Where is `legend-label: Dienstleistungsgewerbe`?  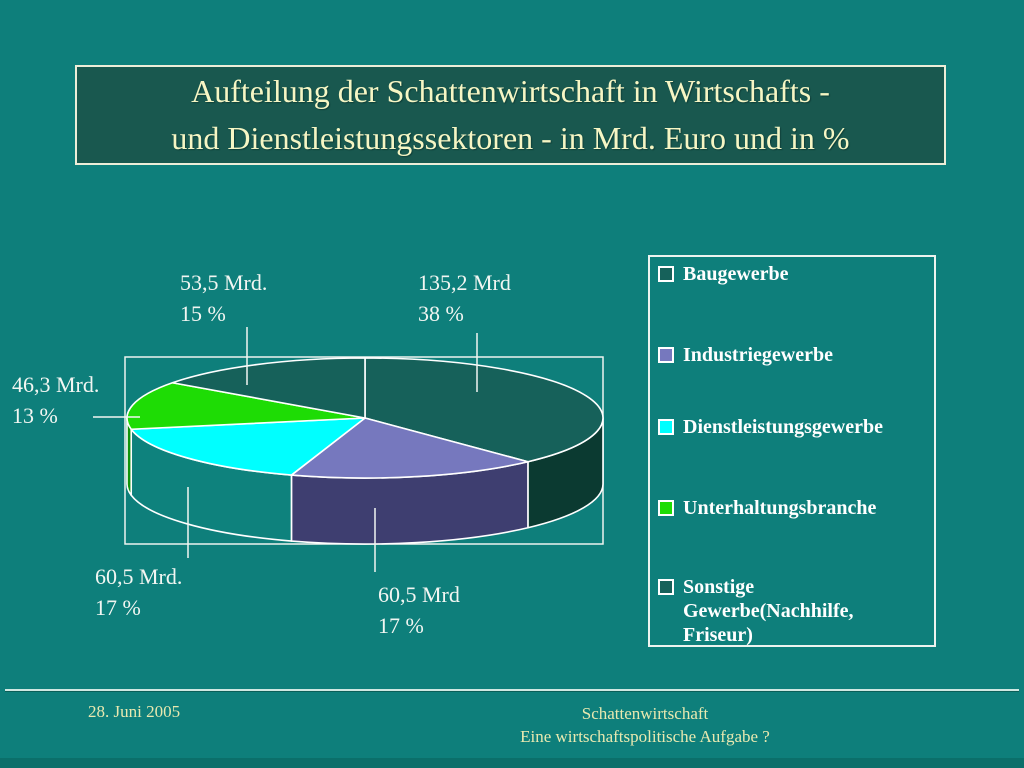
legend-label: Dienstleistungsgewerbe is located at coordinates (783, 427).